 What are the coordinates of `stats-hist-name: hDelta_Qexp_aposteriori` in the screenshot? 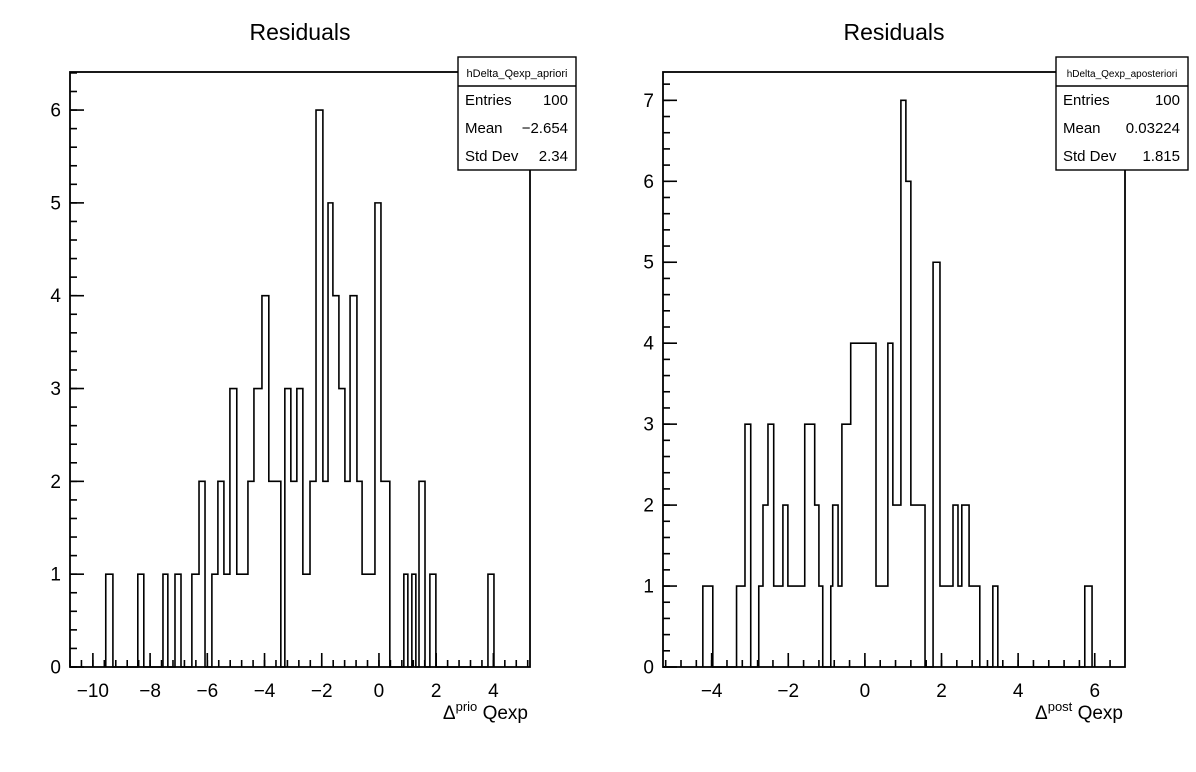 It's located at (1122, 74).